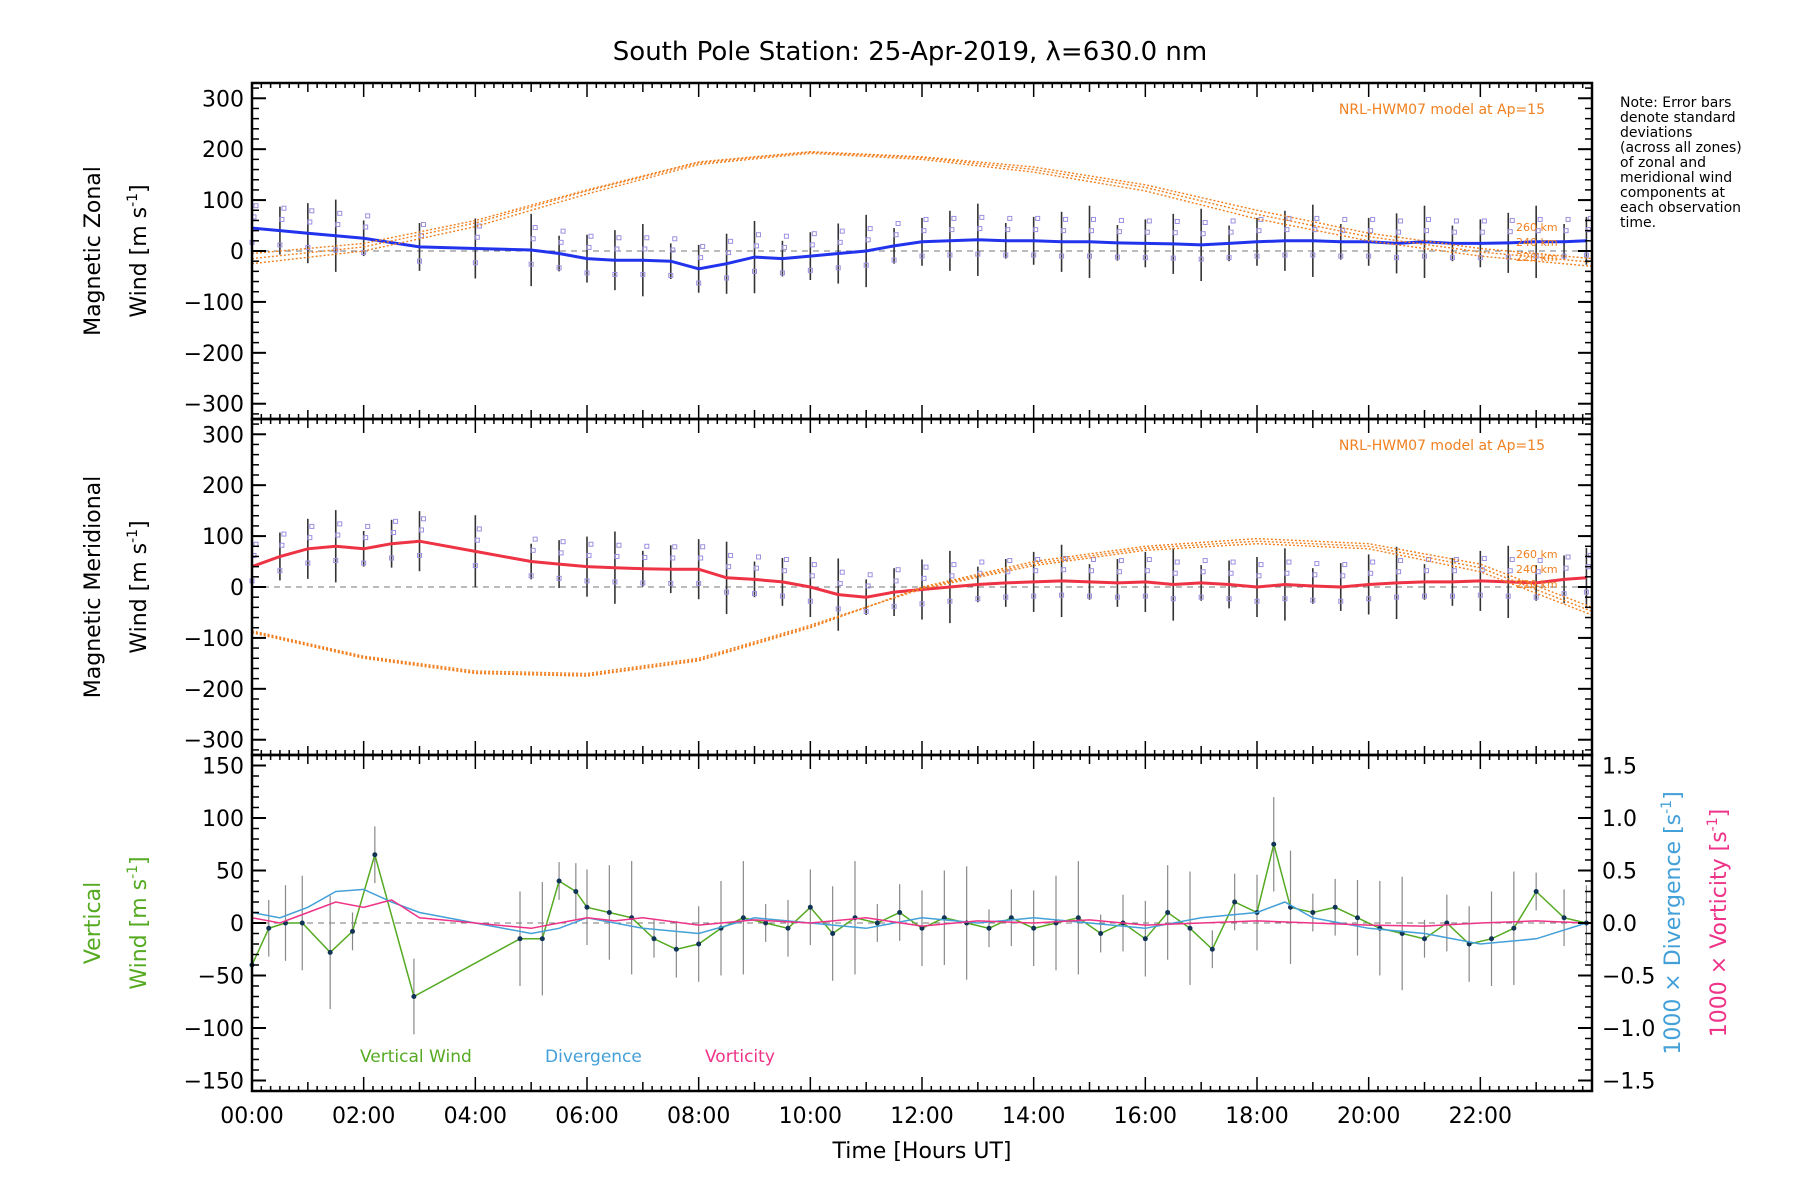 The image size is (1800, 1200). Describe the element at coordinates (1033, 1116) in the screenshot. I see `x-tick-label: 14:00` at that location.